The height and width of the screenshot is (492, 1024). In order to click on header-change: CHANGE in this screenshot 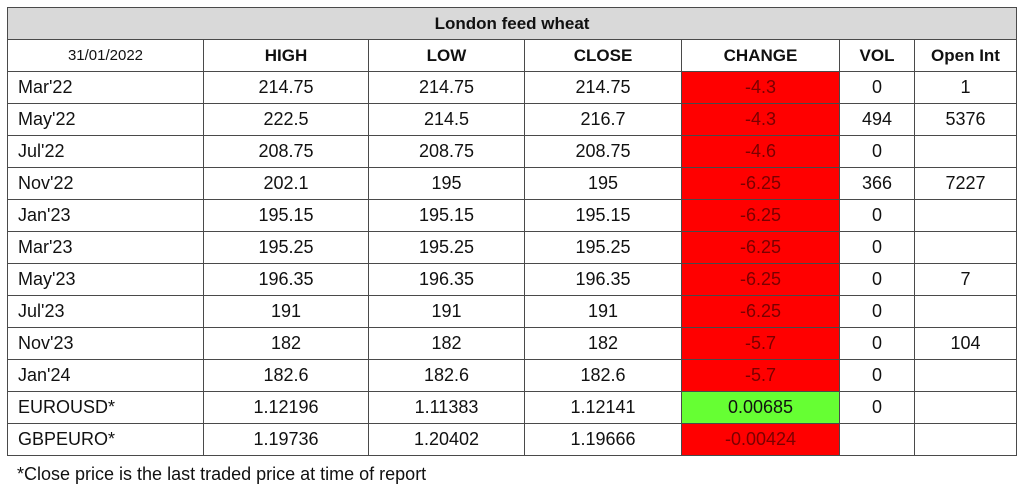, I will do `click(760, 55)`.